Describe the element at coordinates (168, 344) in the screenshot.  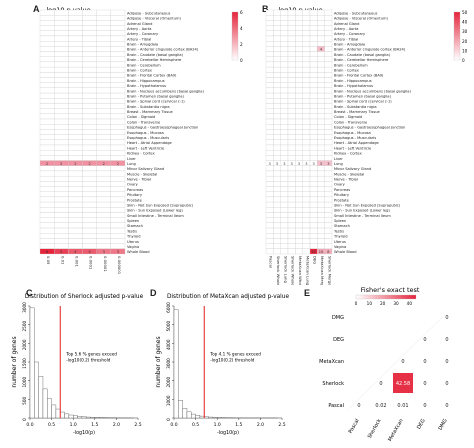
I see `y-tick-label: 4000` at that location.